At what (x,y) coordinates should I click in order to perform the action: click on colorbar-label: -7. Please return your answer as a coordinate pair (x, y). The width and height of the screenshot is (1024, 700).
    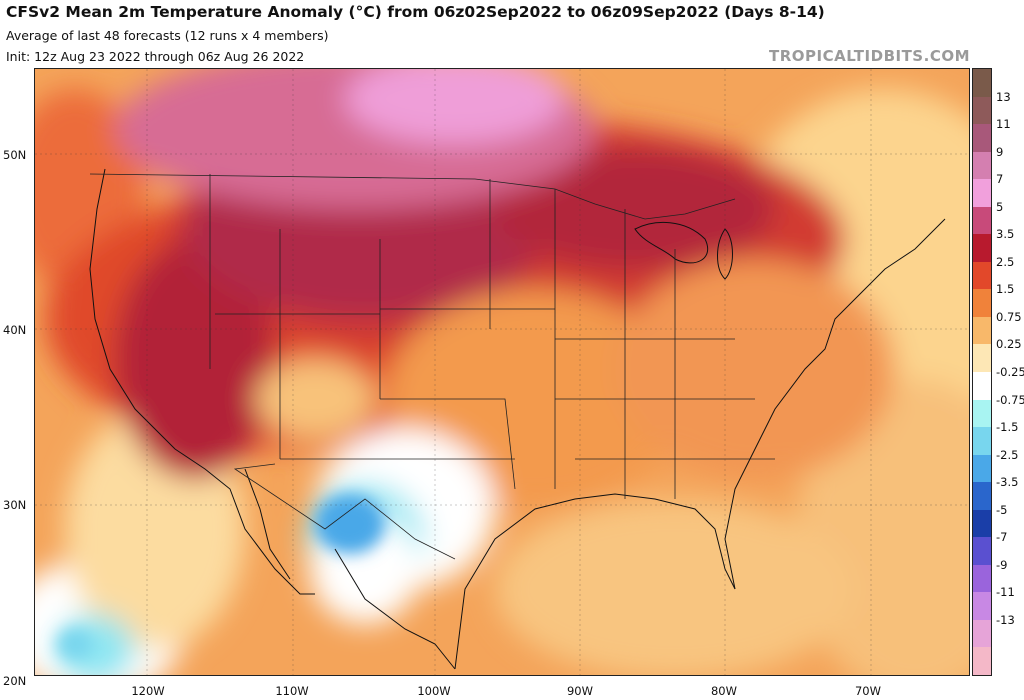
    Looking at the image, I should click on (1002, 537).